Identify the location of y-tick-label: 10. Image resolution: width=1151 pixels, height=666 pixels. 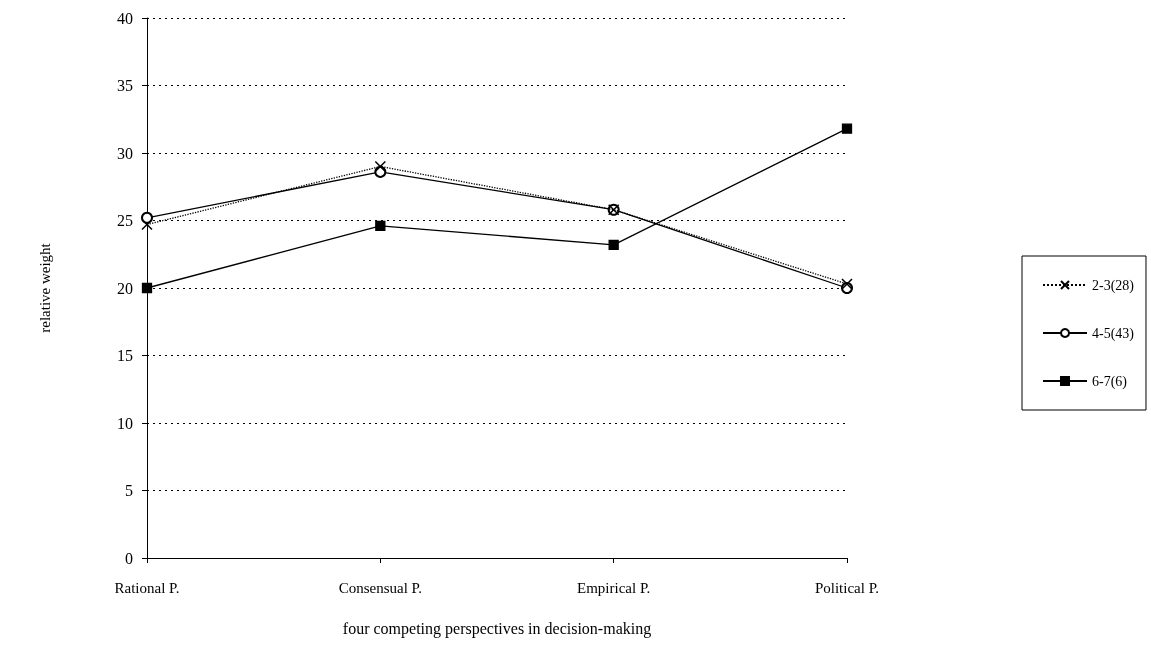
(125, 423).